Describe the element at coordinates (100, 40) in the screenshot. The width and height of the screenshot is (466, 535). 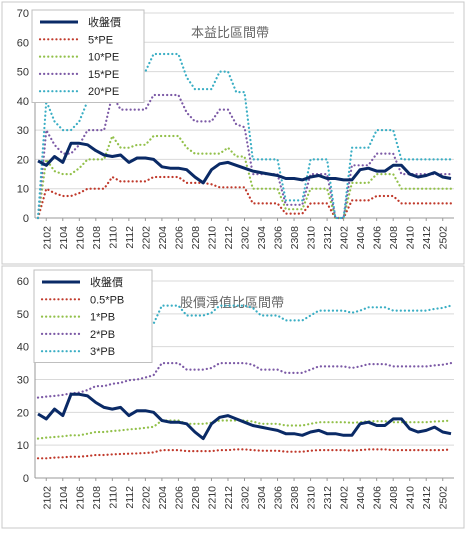
I see `legend-label: 5*PE` at that location.